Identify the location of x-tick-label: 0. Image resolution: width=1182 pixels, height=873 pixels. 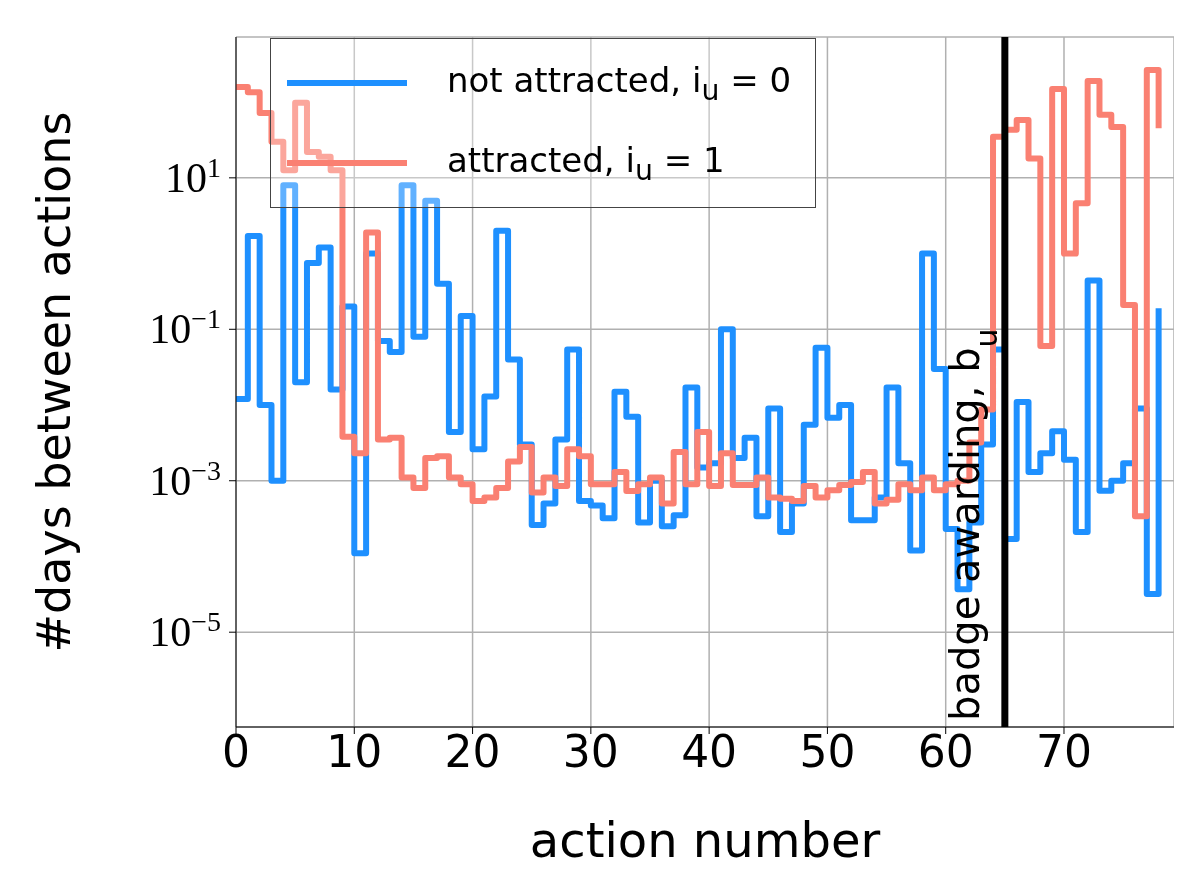
(236, 752).